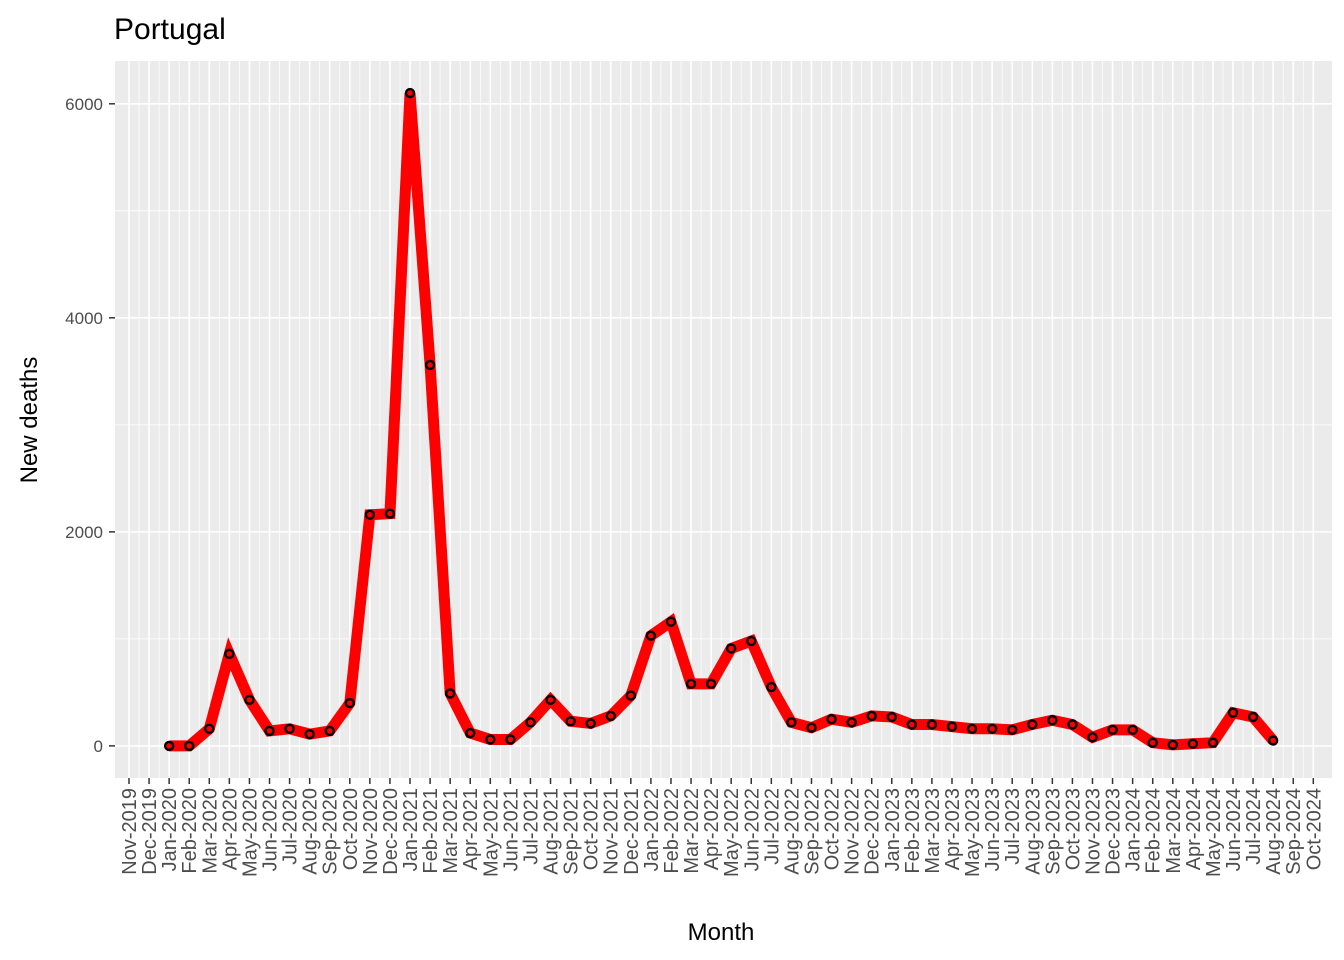  I want to click on x-tick-label: Nov-2022, so click(853, 831).